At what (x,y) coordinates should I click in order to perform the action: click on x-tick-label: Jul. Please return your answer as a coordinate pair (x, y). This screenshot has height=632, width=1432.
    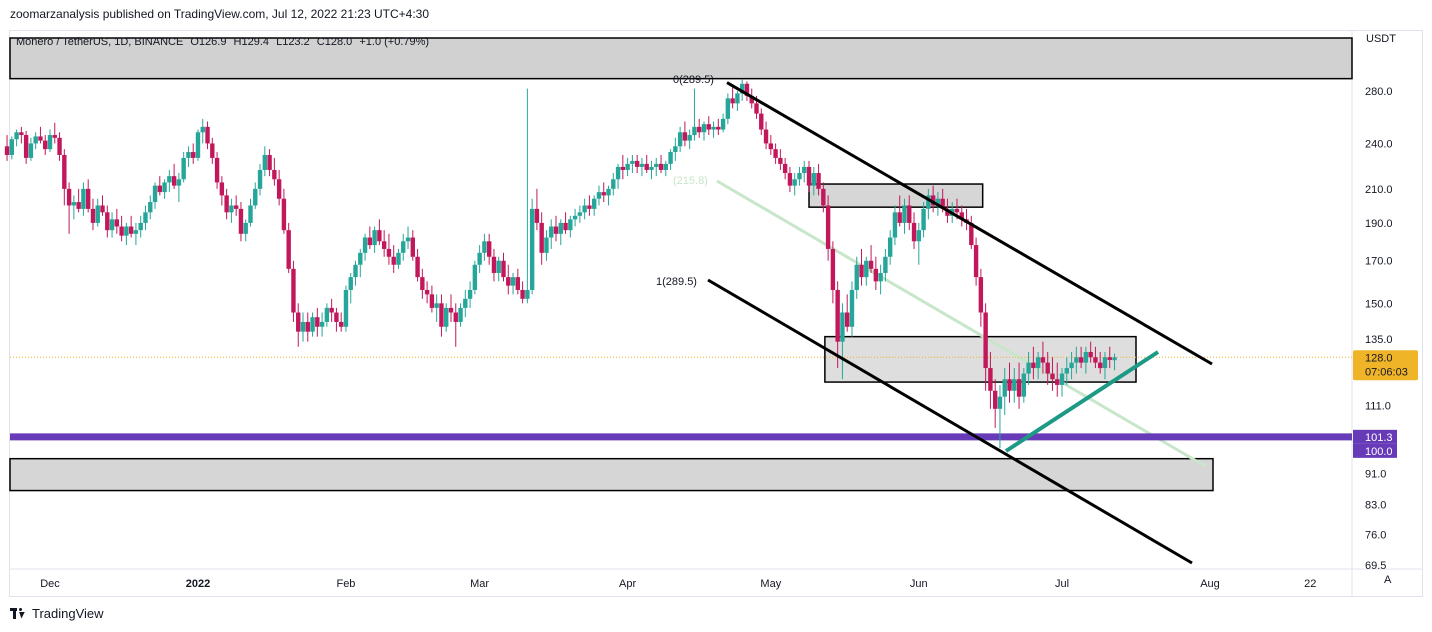
    Looking at the image, I should click on (1062, 584).